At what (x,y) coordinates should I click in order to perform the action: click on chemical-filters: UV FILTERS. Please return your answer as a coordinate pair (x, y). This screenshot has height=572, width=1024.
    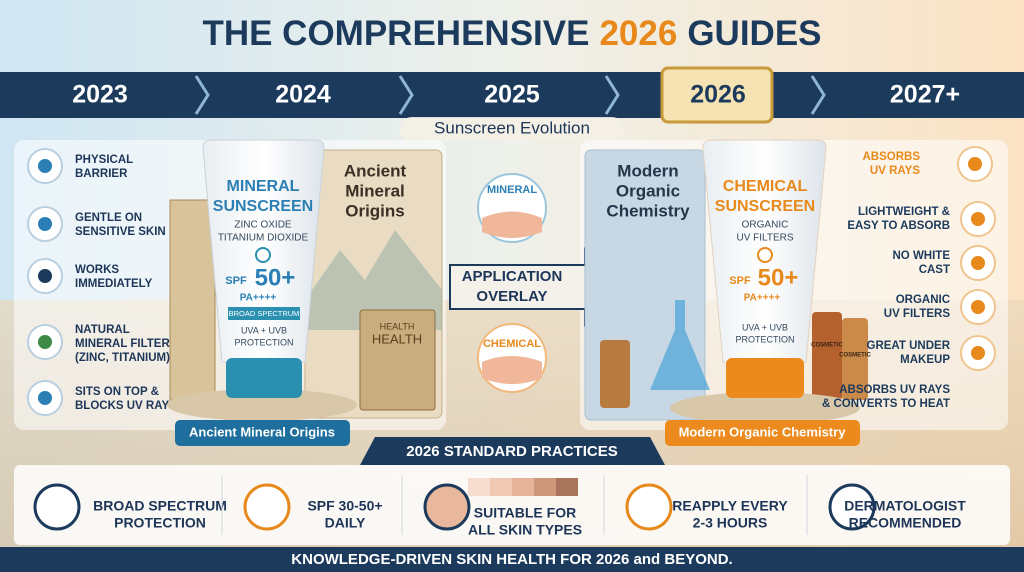
    Looking at the image, I should click on (764, 238).